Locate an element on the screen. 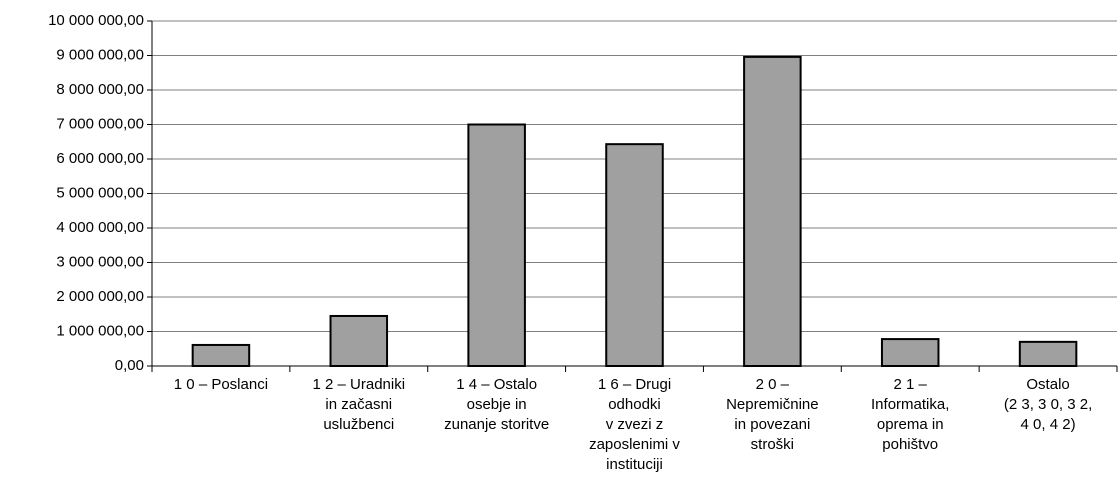  x-tick-label-line: v zvezi z is located at coordinates (635, 424).